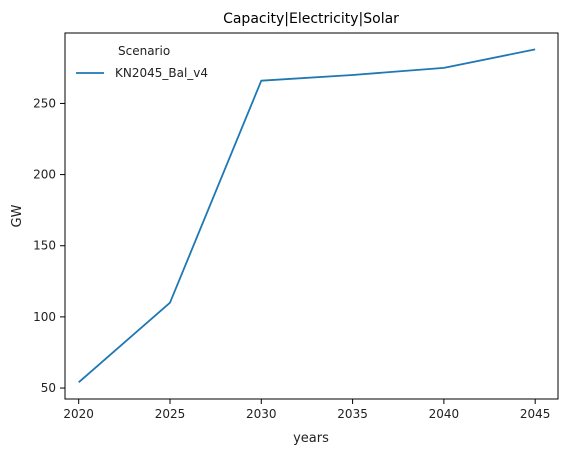 The image size is (569, 456). I want to click on y-tick-label: 250, so click(44, 103).